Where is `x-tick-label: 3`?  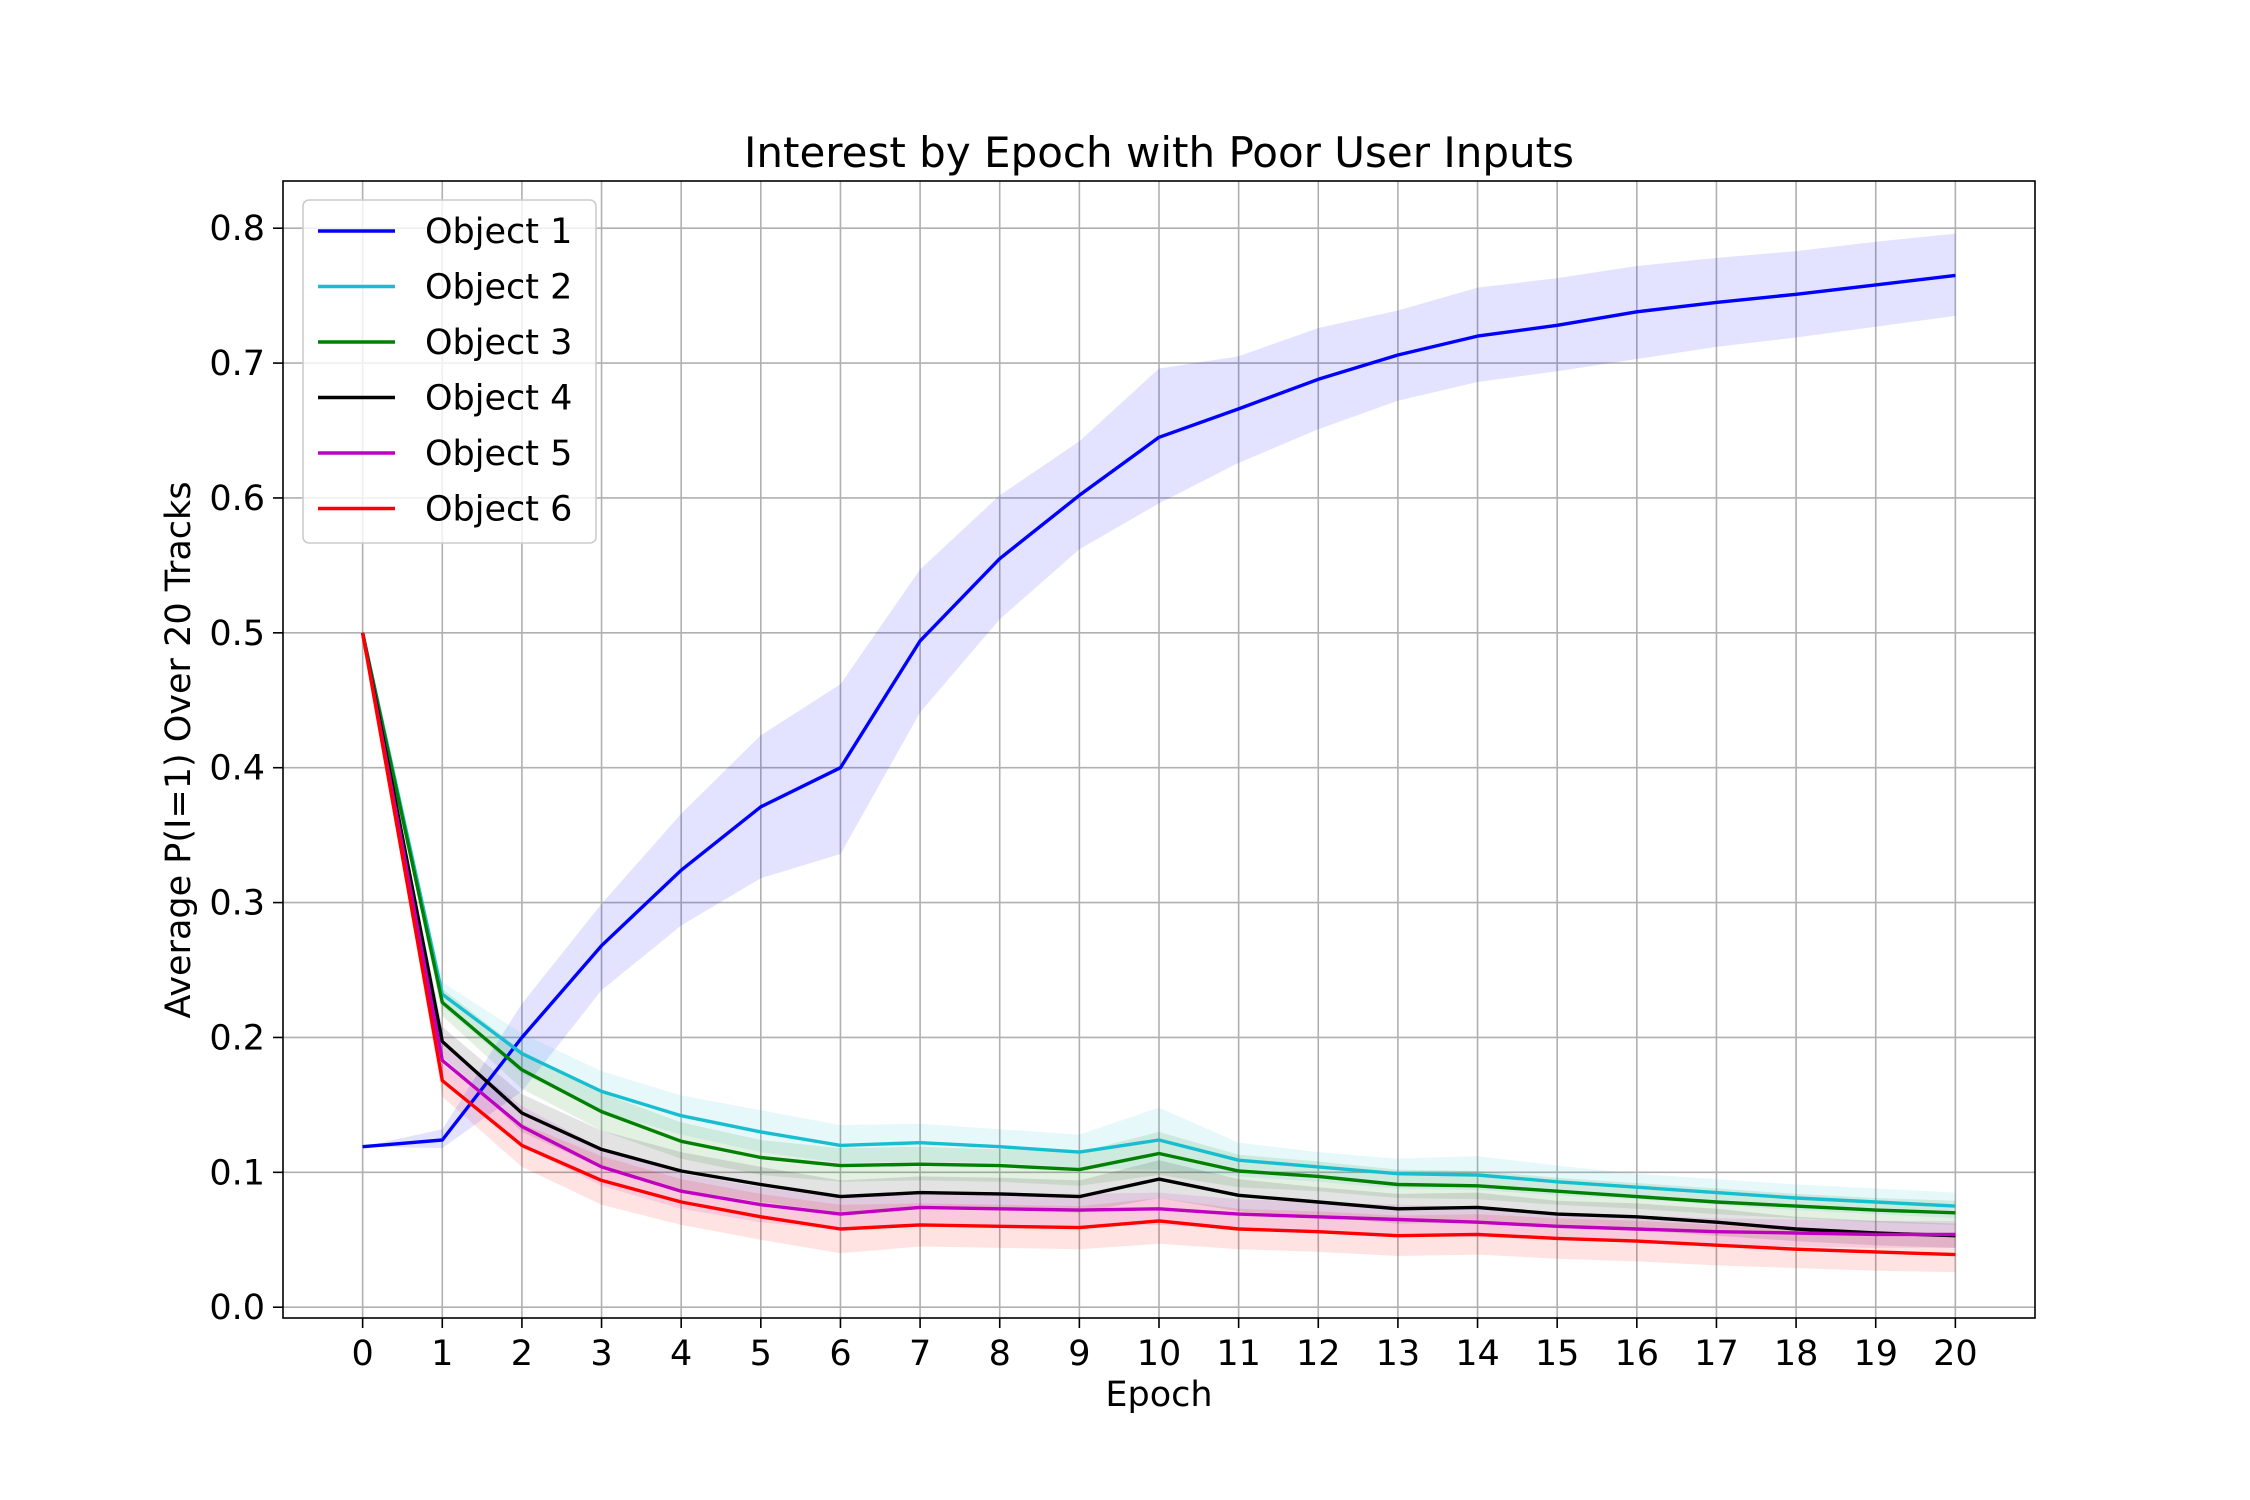
x-tick-label: 3 is located at coordinates (601, 1354).